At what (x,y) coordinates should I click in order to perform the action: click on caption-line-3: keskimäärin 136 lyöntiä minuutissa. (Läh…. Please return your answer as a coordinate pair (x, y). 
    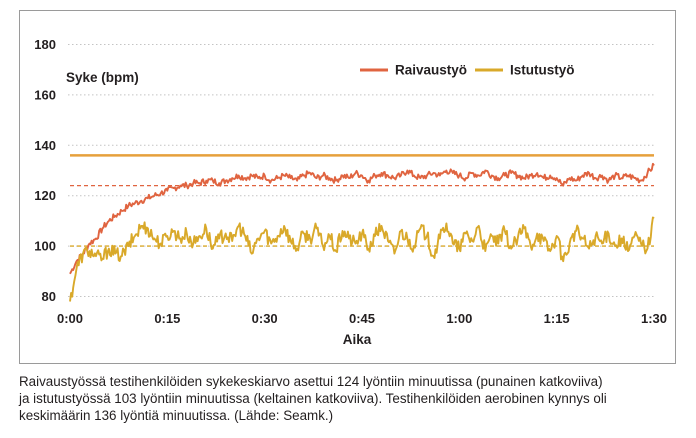
    Looking at the image, I should click on (176, 415).